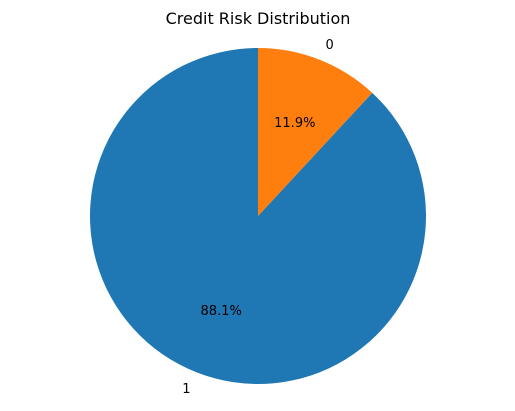 This screenshot has height=411, width=515. Describe the element at coordinates (186, 389) in the screenshot. I see `slice-label-1: 1` at that location.